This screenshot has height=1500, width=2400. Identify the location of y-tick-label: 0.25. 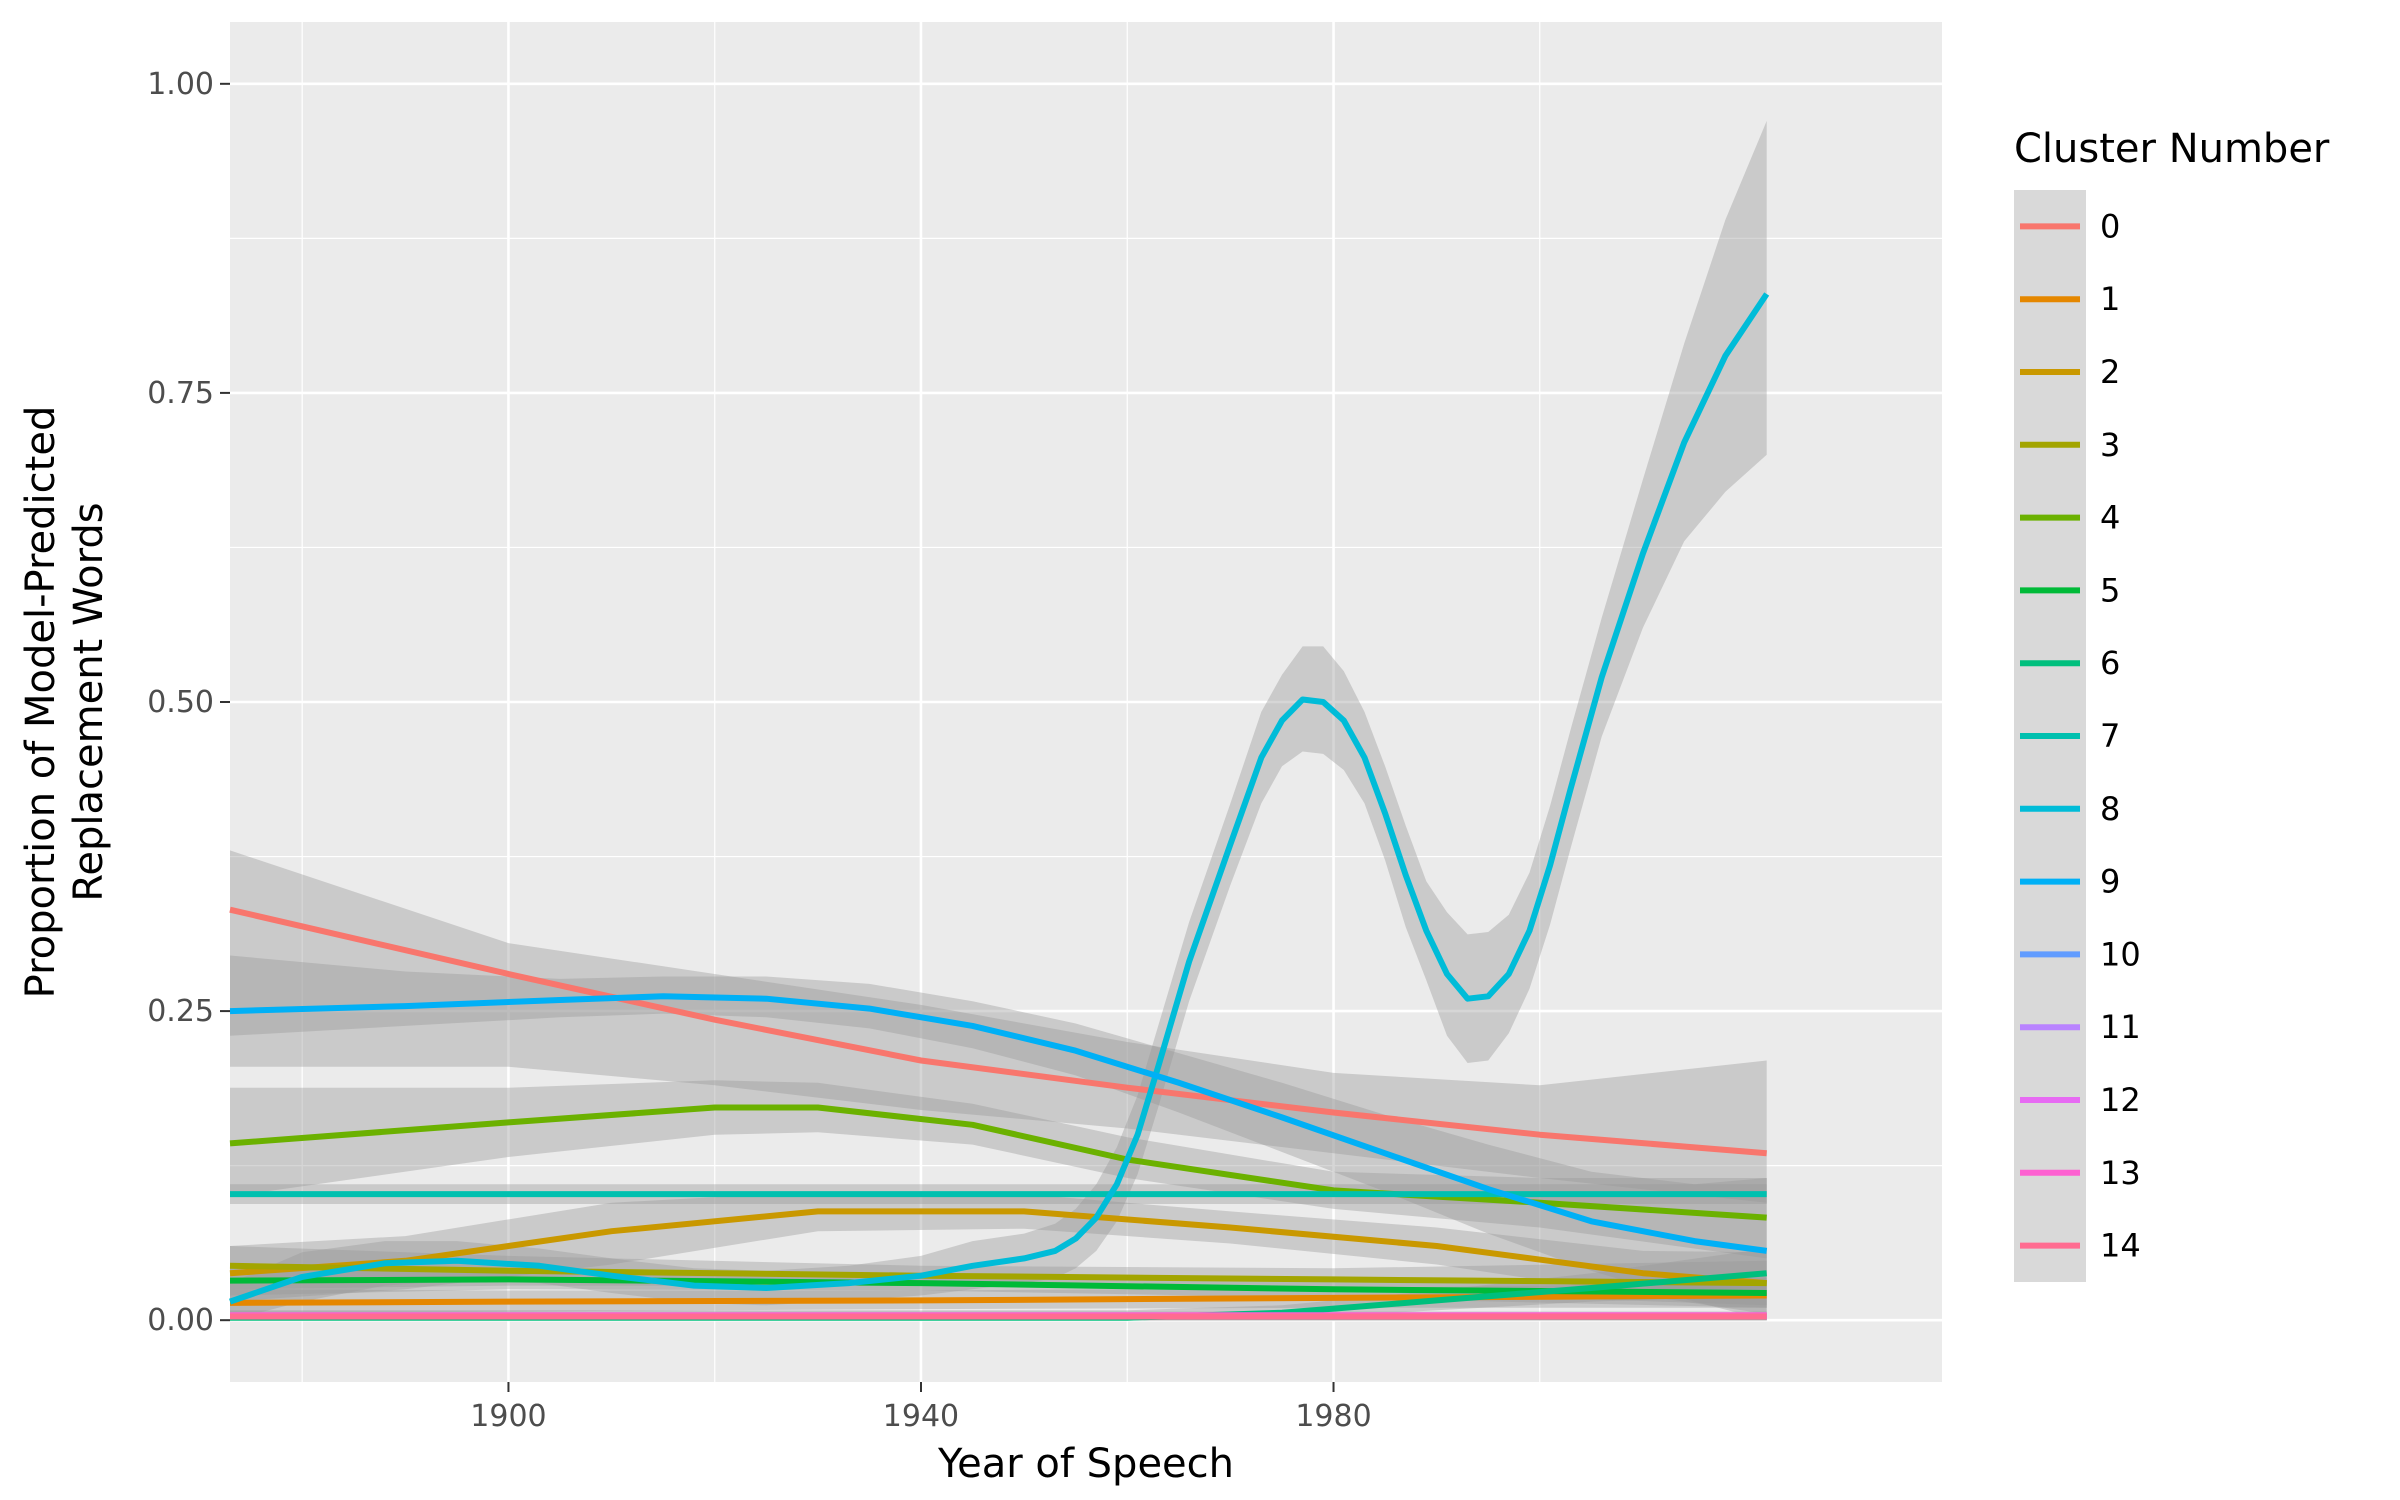
(180, 1011).